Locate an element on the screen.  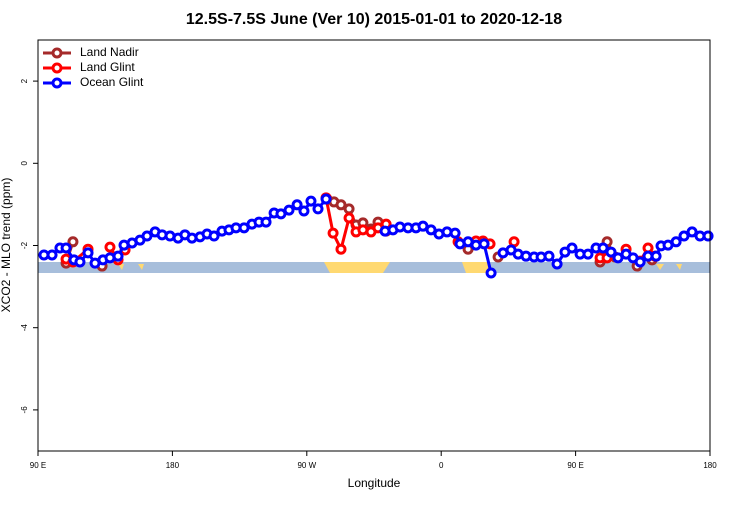
legend-label: Land Nadir is located at coordinates (109, 52).